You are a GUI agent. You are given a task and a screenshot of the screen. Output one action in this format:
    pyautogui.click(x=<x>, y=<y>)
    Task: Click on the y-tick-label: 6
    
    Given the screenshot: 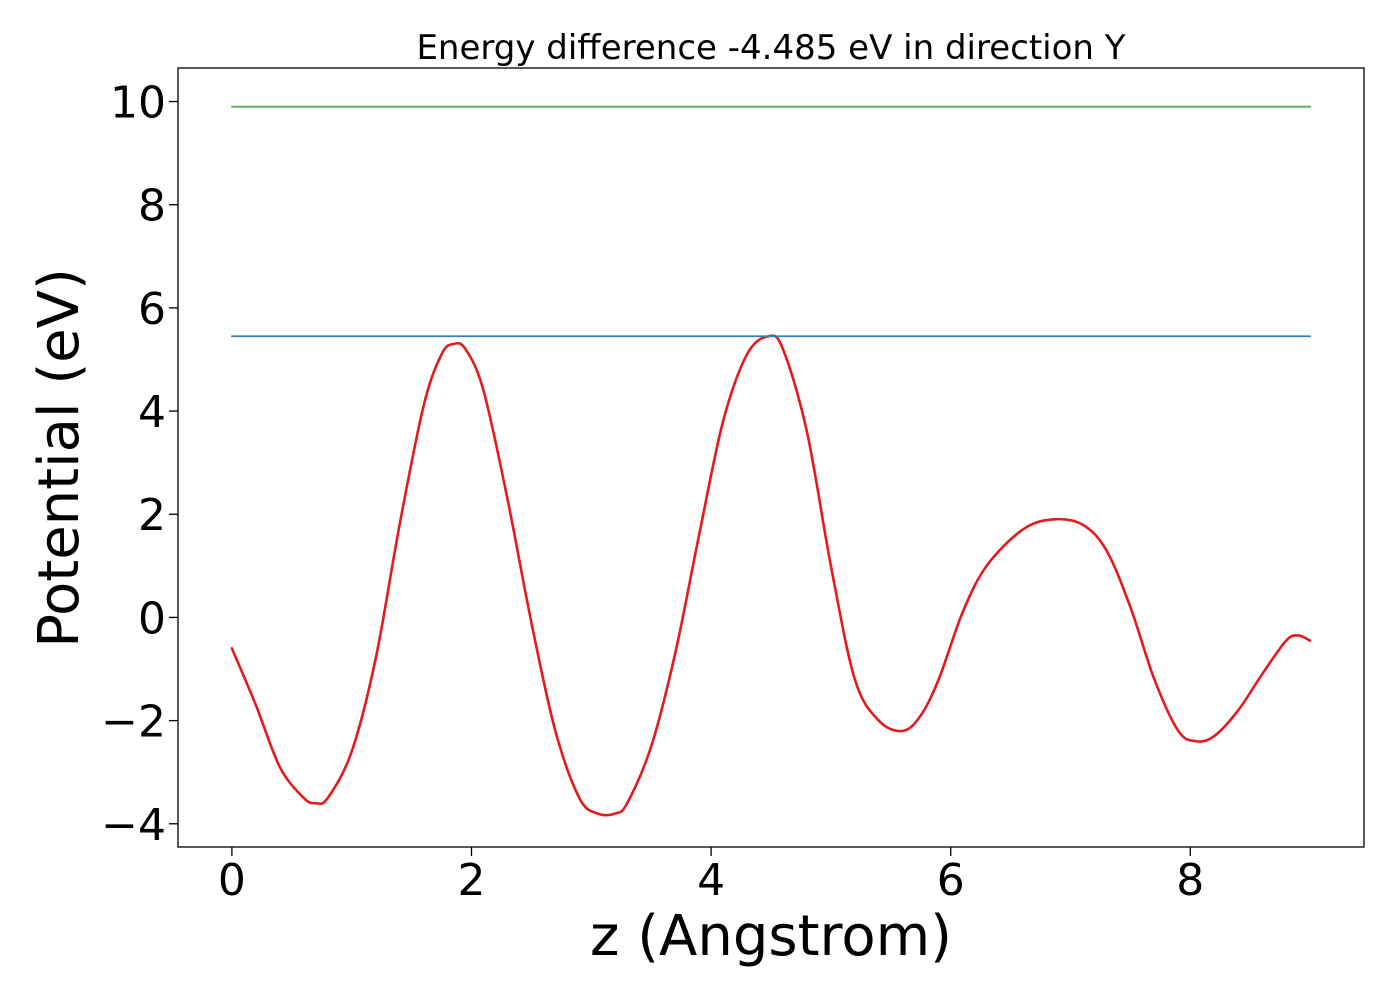 What is the action you would take?
    pyautogui.click(x=152, y=309)
    